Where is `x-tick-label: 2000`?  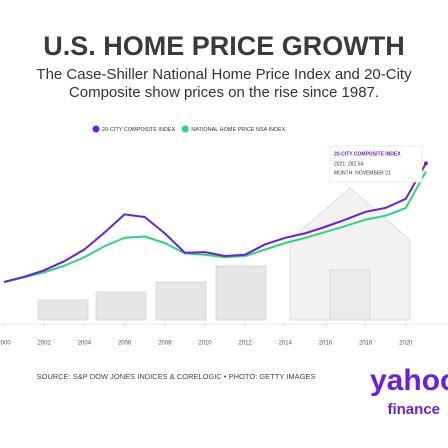 x-tick-label: 2000 is located at coordinates (5, 344).